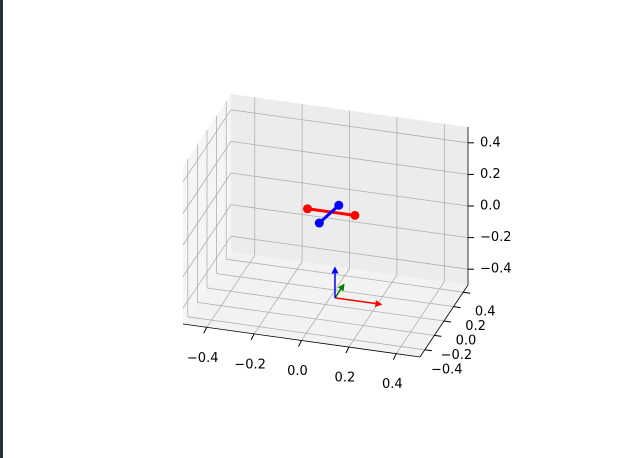 The image size is (642, 458). I want to click on y-axis-line, so click(444, 321).